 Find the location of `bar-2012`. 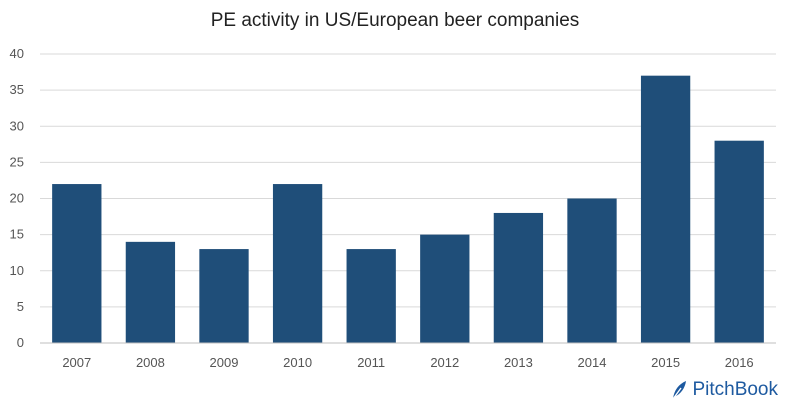

bar-2012 is located at coordinates (445, 288).